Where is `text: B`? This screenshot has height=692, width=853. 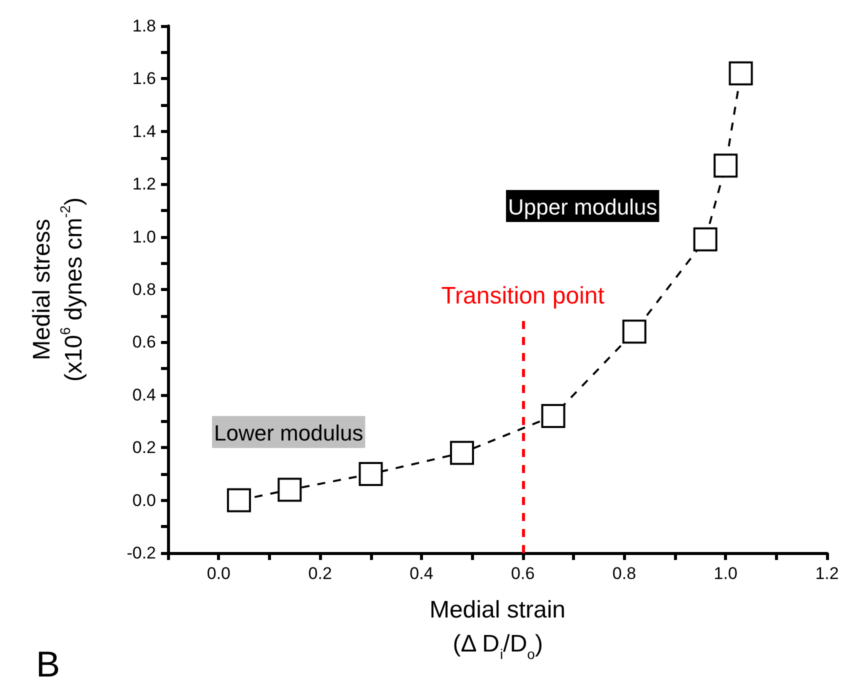
text: B is located at coordinates (48, 664).